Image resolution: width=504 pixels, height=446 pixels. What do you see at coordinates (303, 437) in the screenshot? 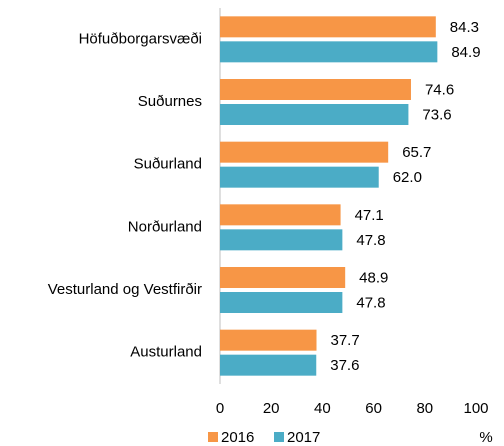
I see `legend-label: 2017` at bounding box center [303, 437].